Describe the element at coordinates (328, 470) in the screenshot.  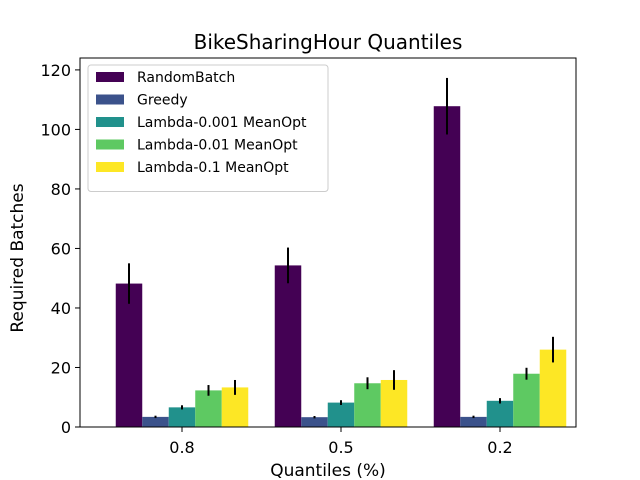
I see `x-axis-label: Quantiles (%)` at that location.